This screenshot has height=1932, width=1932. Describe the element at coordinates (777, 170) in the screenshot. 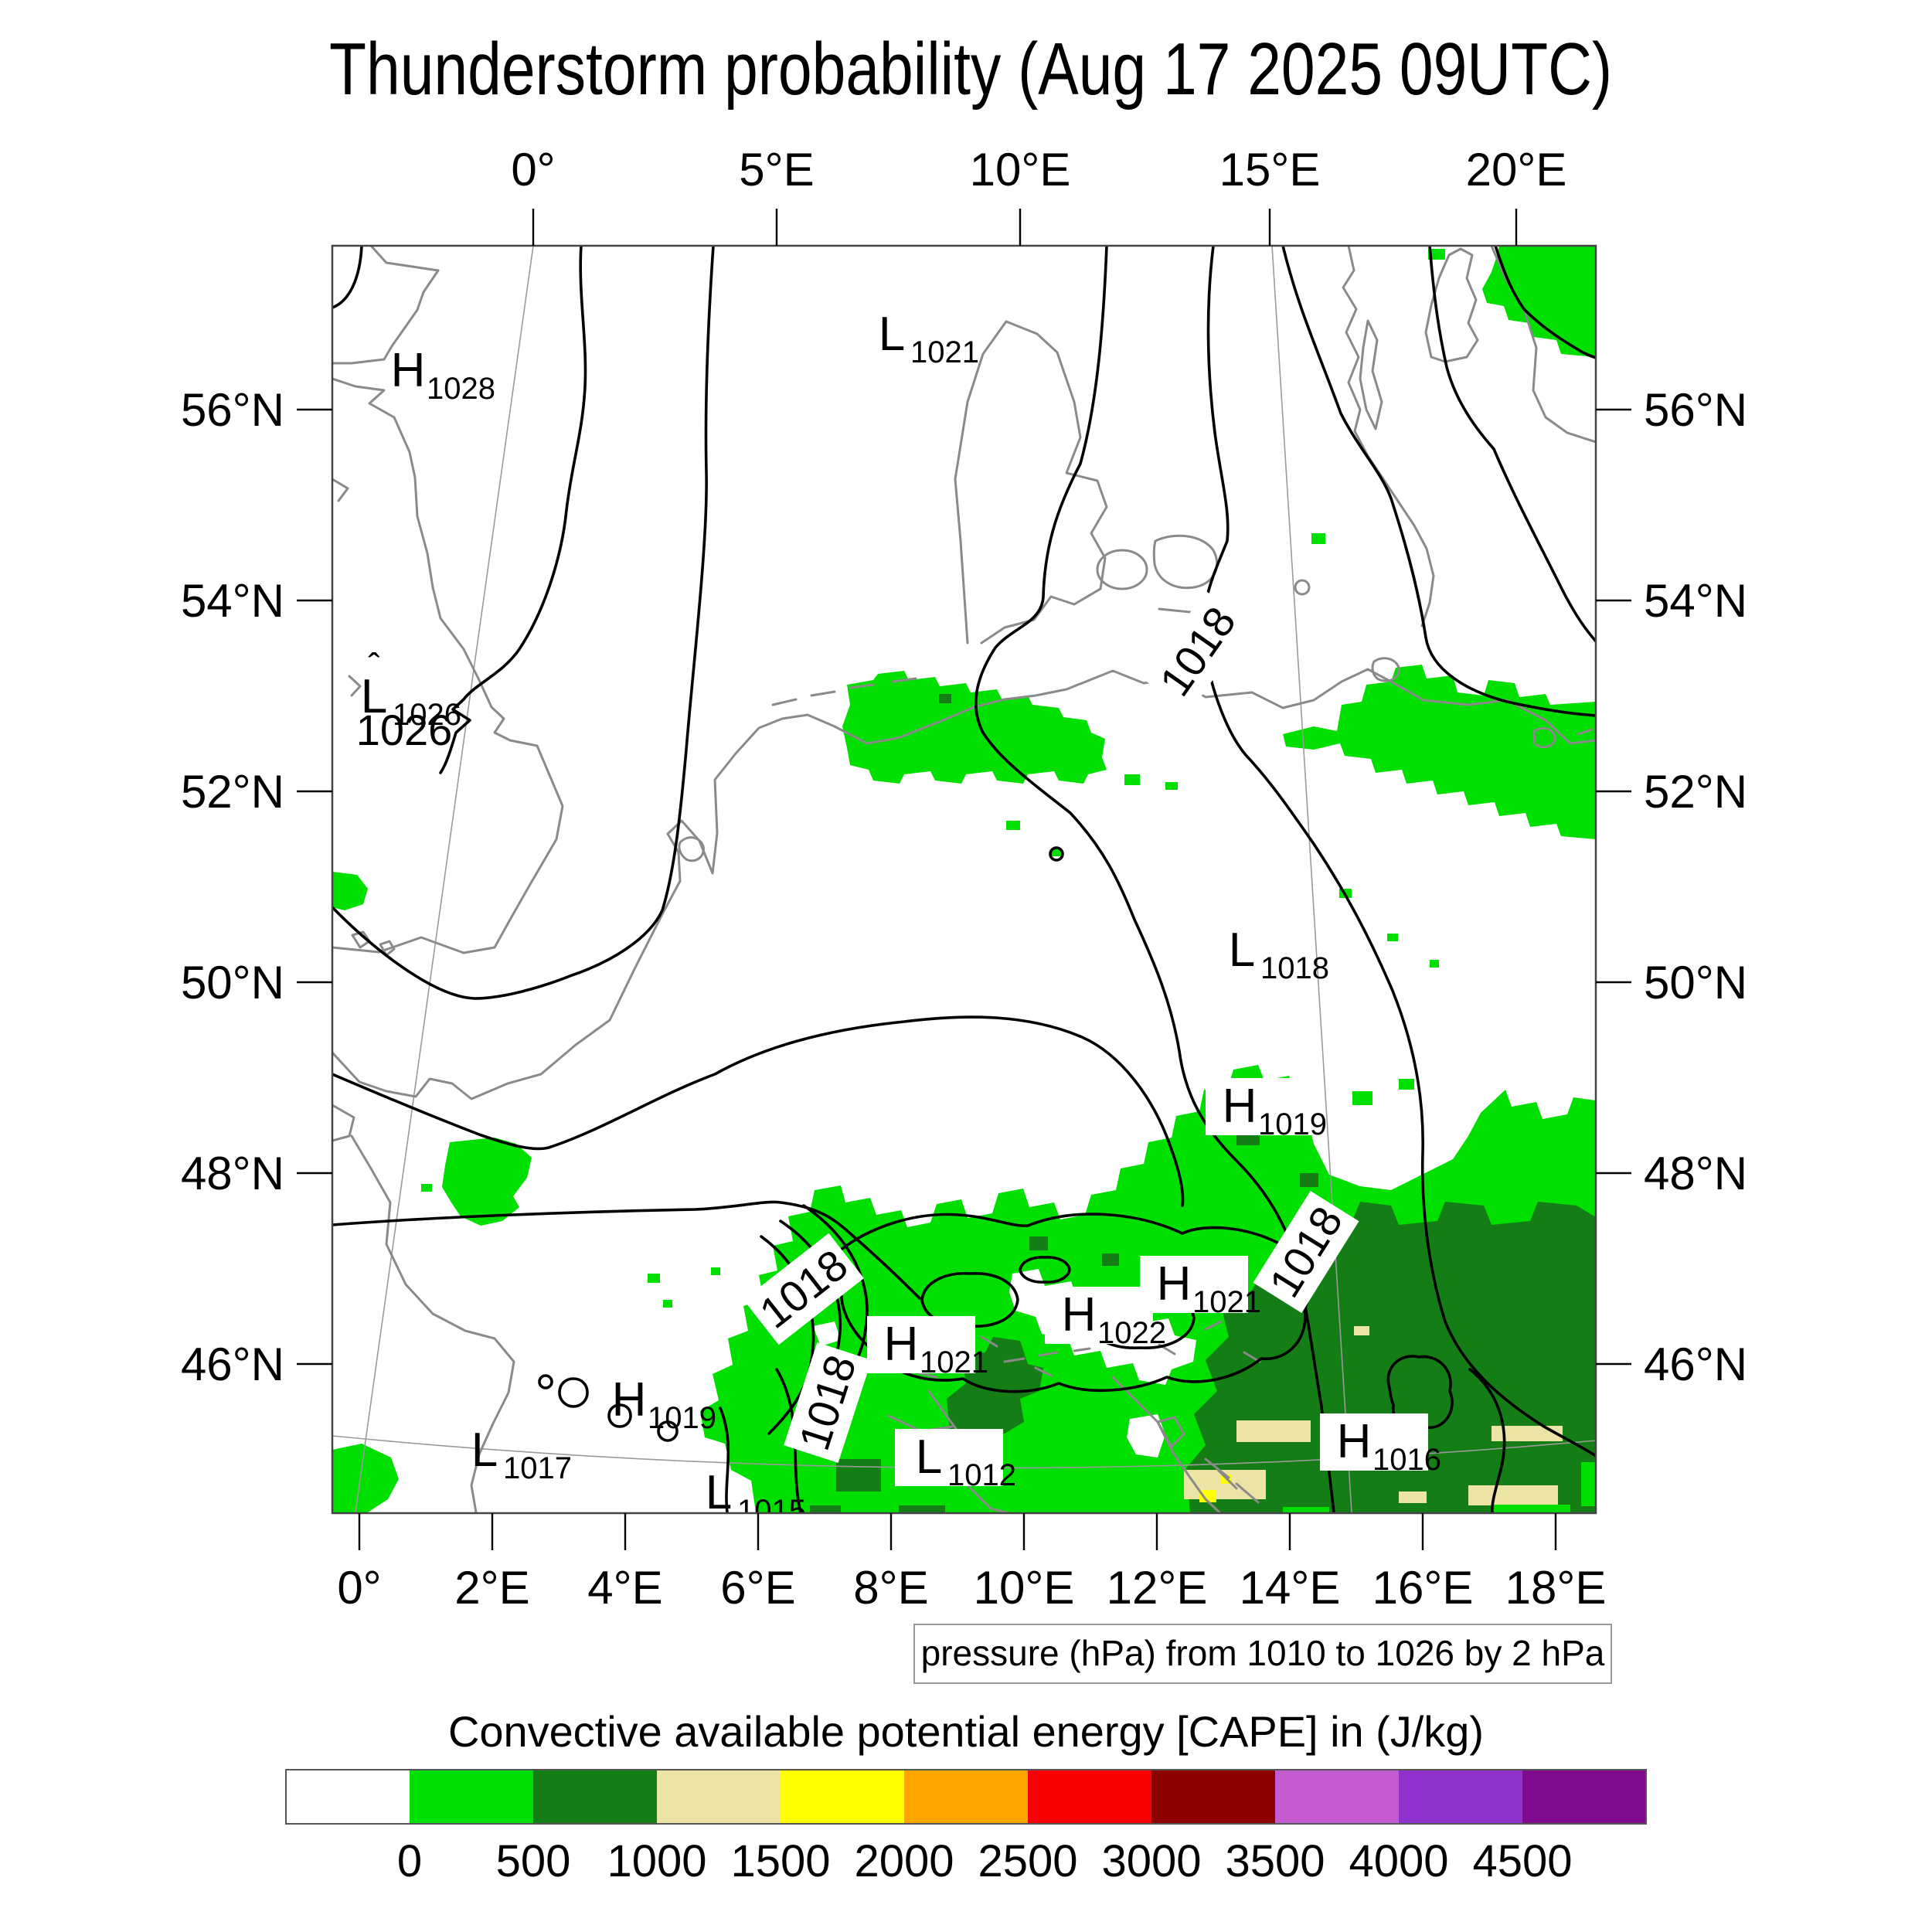

I see `top-tick-label: 5°E` at that location.